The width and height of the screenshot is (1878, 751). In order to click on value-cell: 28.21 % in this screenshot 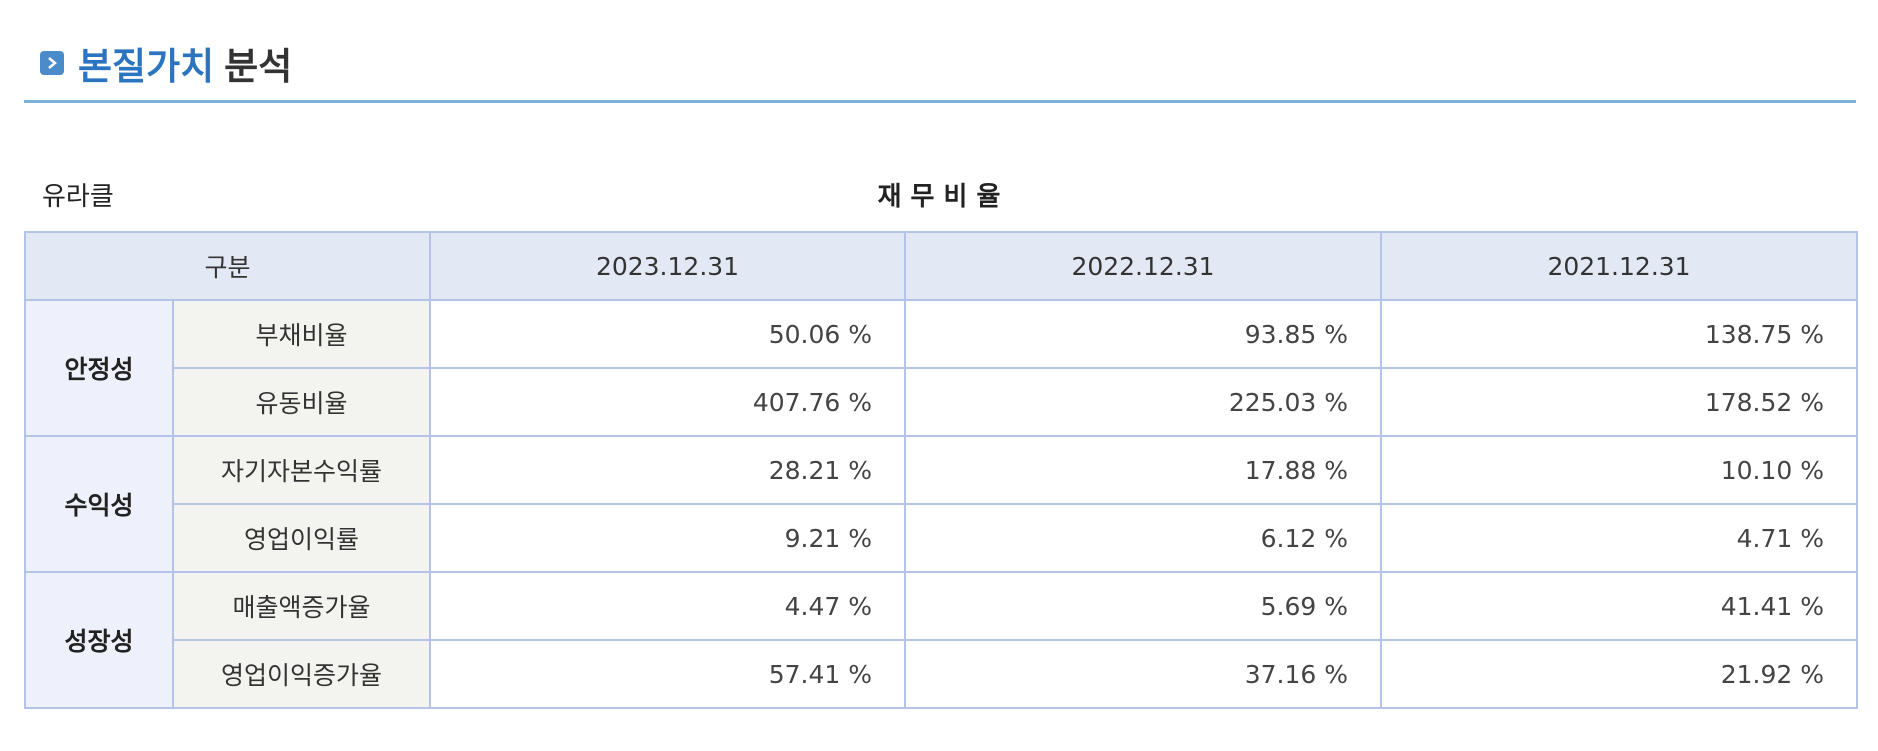, I will do `click(668, 470)`.